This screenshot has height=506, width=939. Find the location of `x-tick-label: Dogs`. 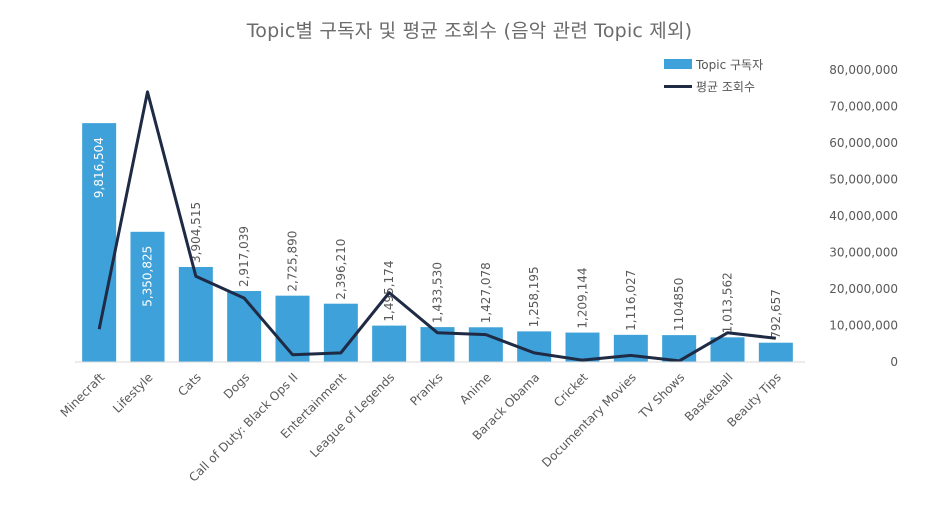

x-tick-label: Dogs is located at coordinates (236, 385).